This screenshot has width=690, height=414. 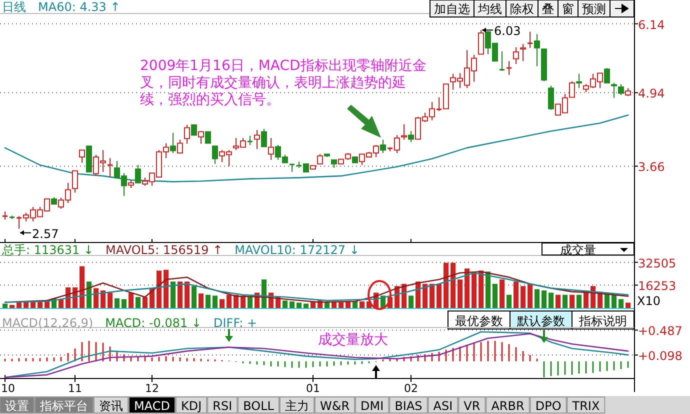 I want to click on y-tick-label: 4.94, so click(x=651, y=93).